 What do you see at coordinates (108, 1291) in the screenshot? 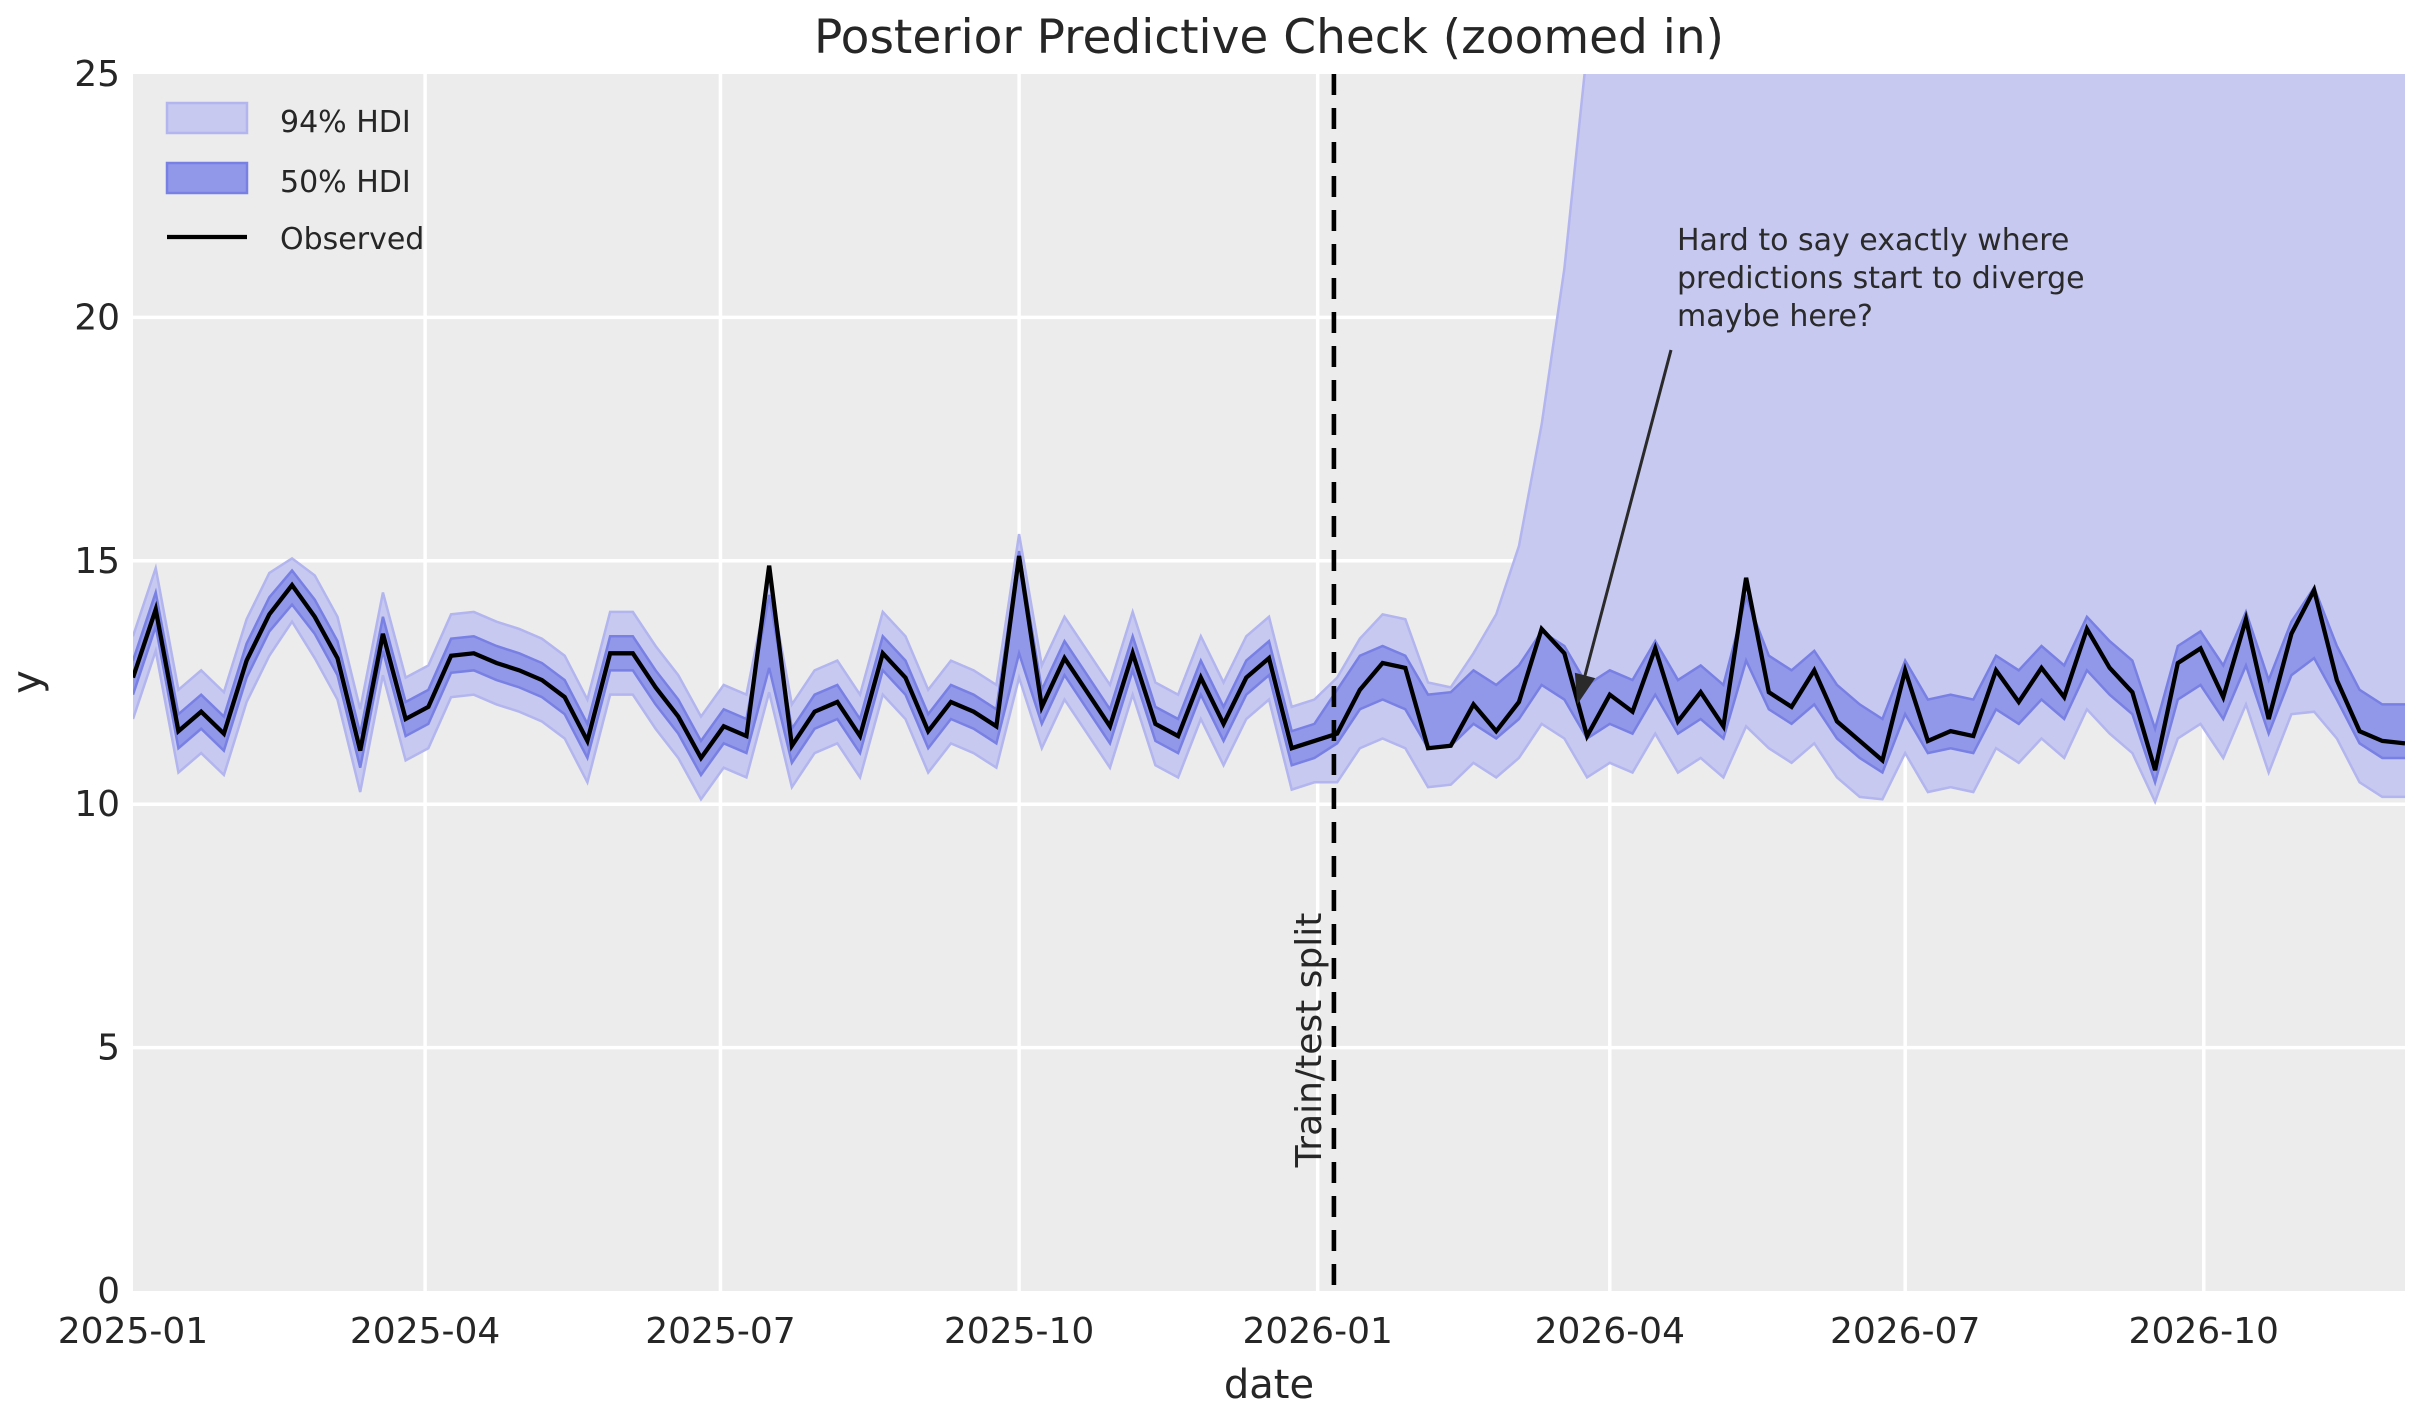
I see `y-tick-label: 0` at bounding box center [108, 1291].